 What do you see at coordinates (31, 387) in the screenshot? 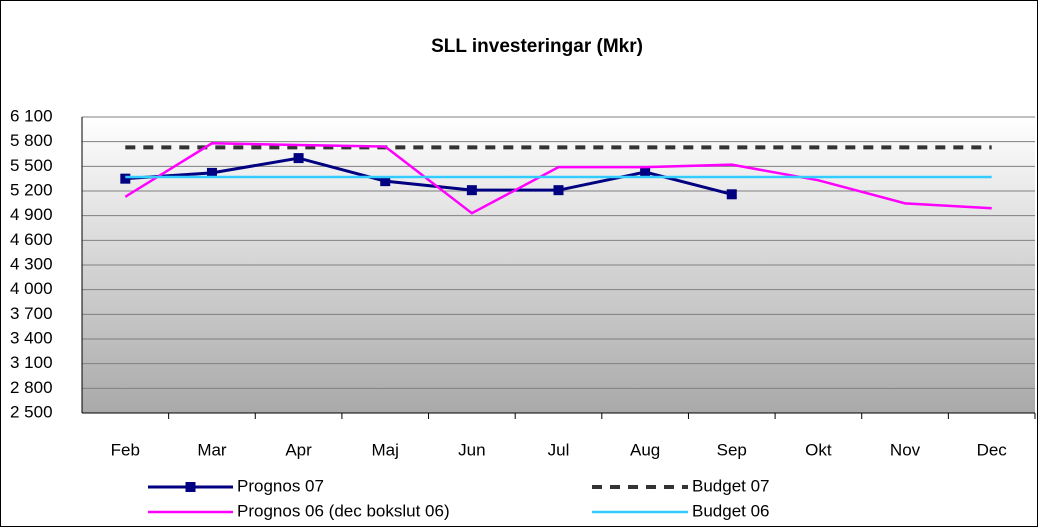
I see `y-tick-label: 2 800` at bounding box center [31, 387].